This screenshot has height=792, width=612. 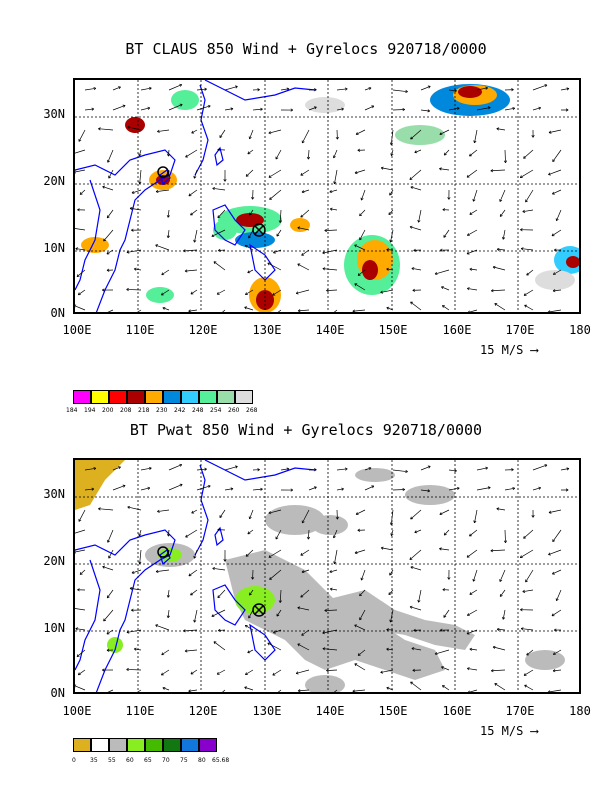 What do you see at coordinates (54, 494) in the screenshot?
I see `panel2-lat-30n: 30N` at bounding box center [54, 494].